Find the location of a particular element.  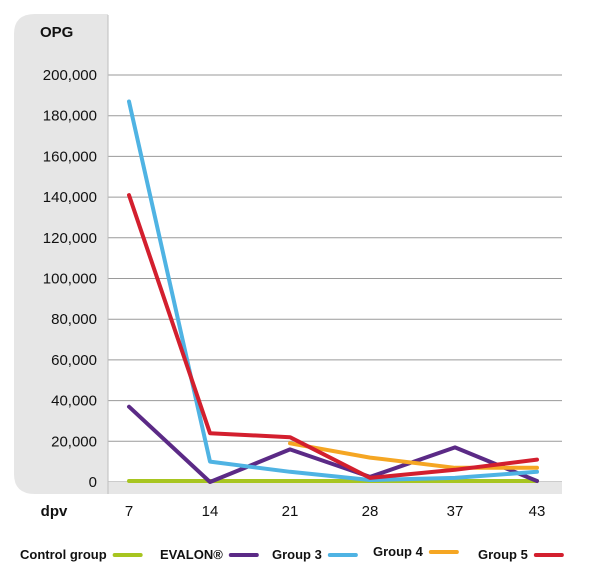

series-line-evalon is located at coordinates (333, 444).